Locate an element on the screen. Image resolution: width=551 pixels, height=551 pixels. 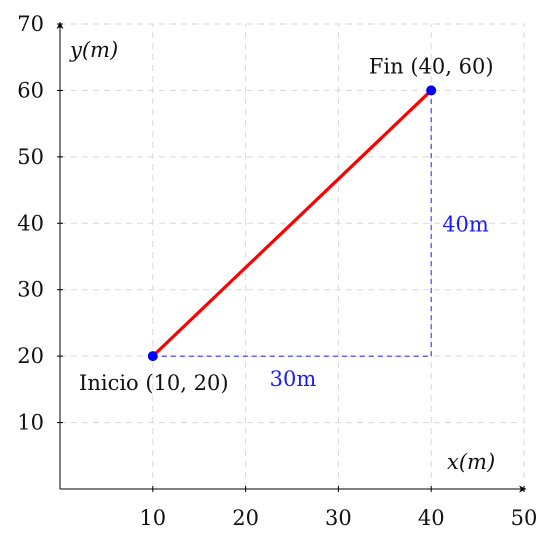
horizontal-distance-label: 30m is located at coordinates (293, 379).